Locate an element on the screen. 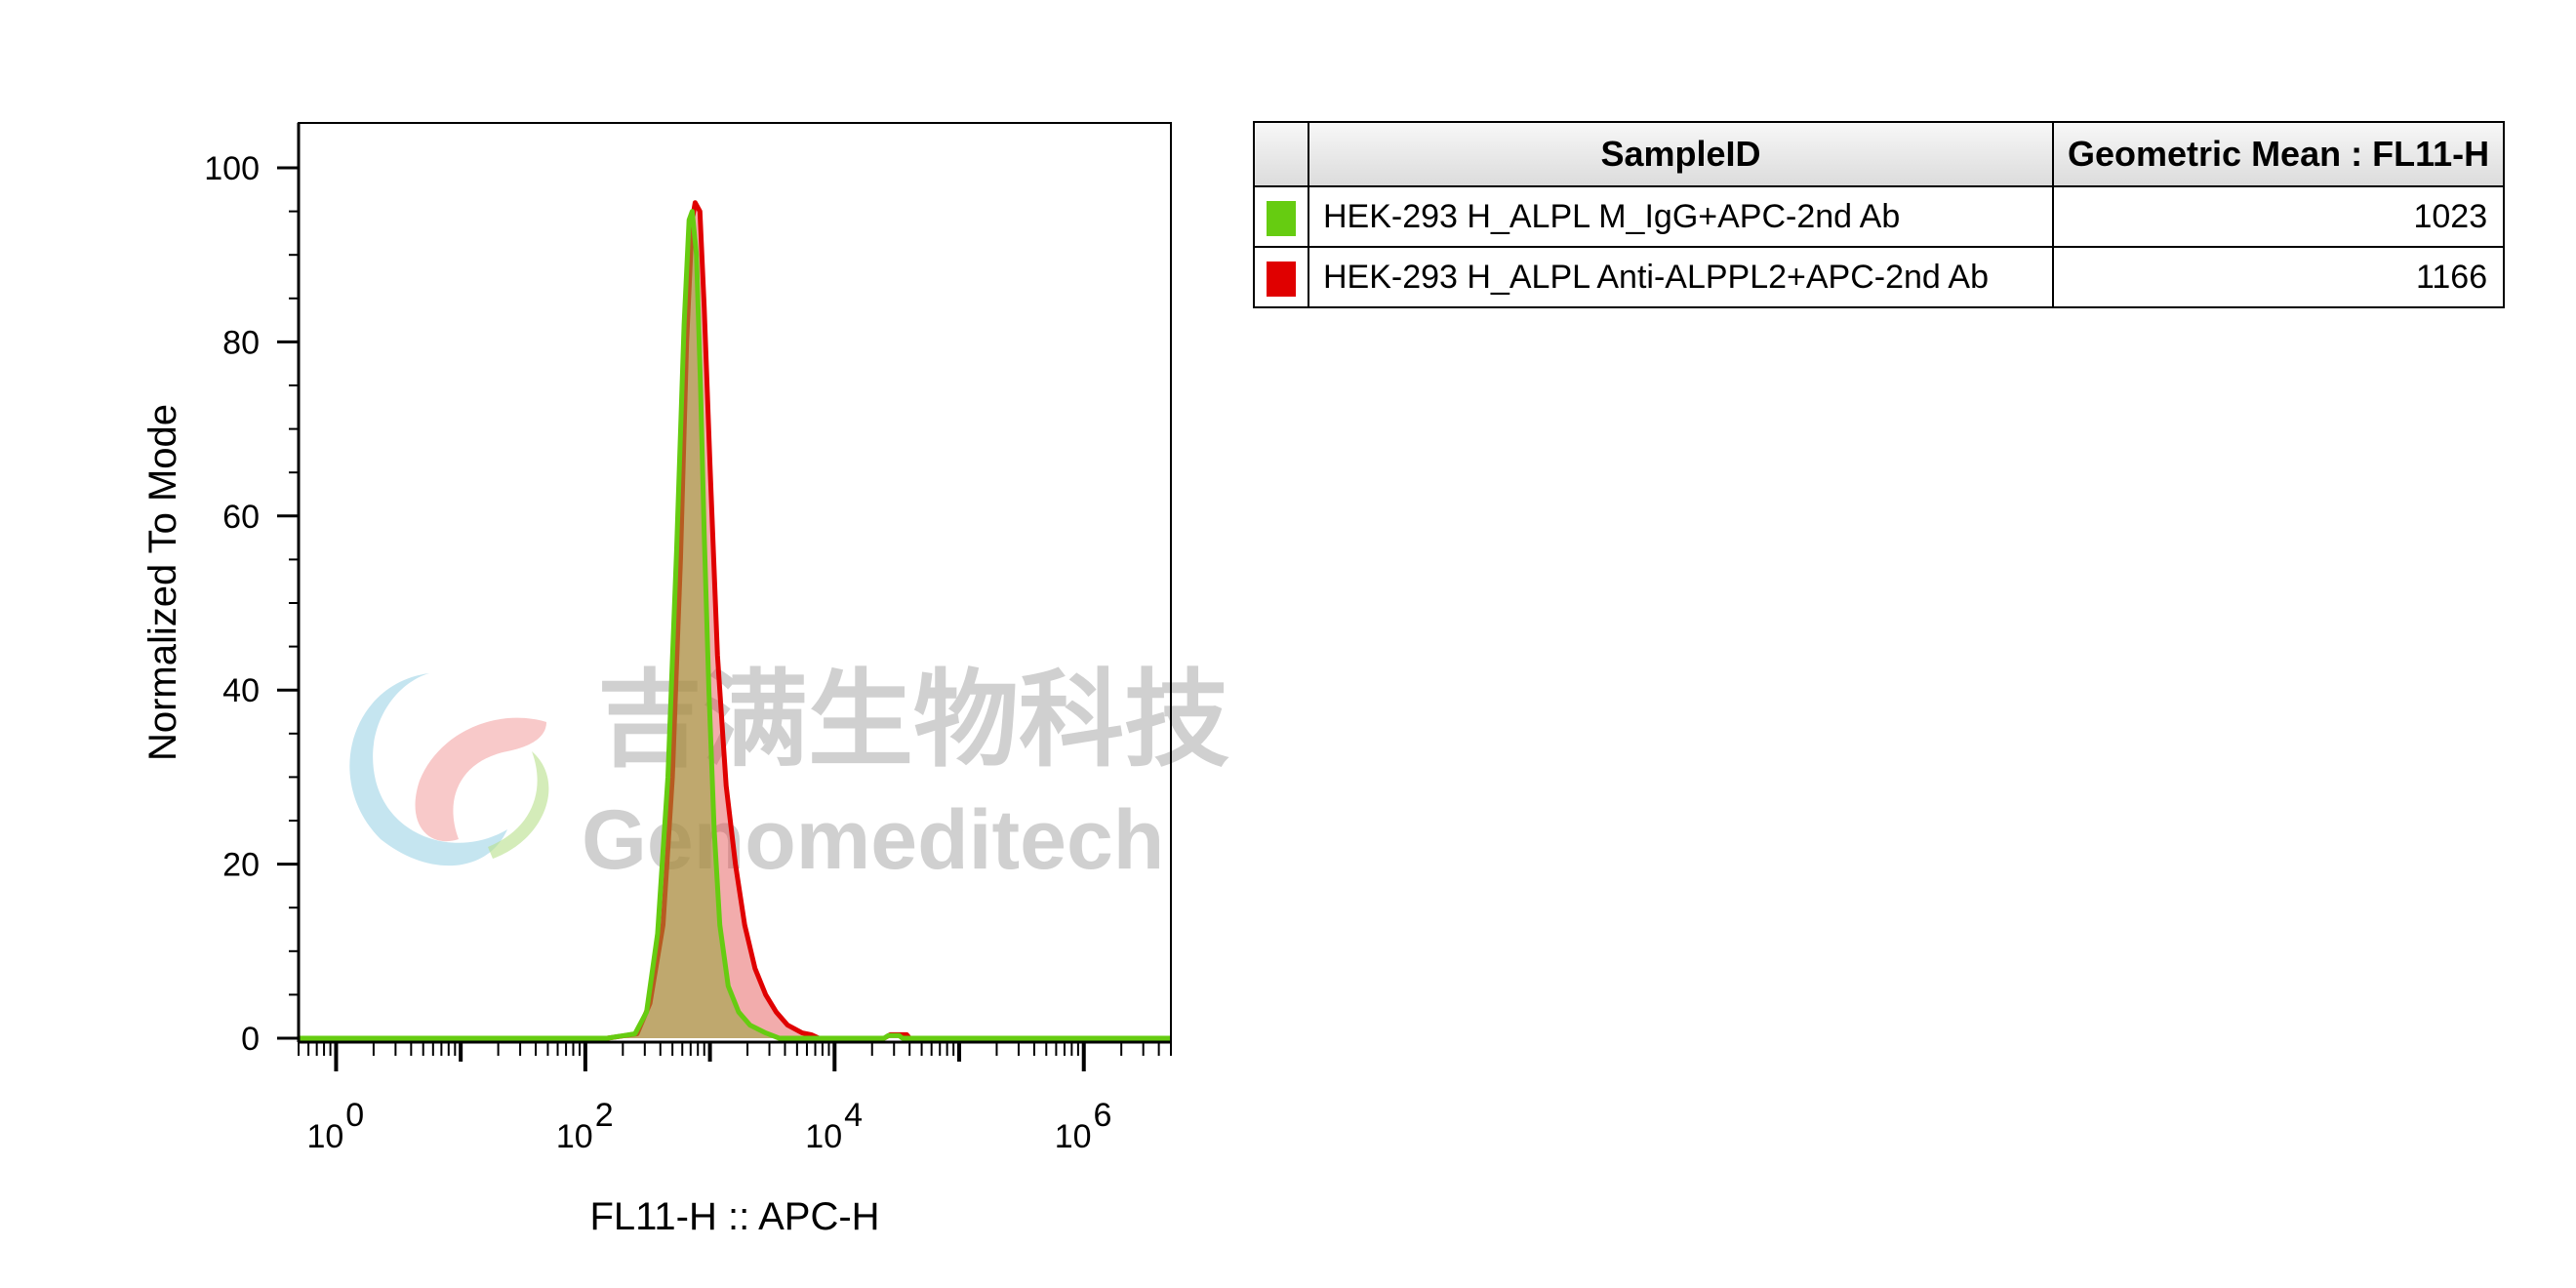 This screenshot has width=2576, height=1288. geometric-mean-header: Geometric Mean : FL11-H is located at coordinates (2278, 154).